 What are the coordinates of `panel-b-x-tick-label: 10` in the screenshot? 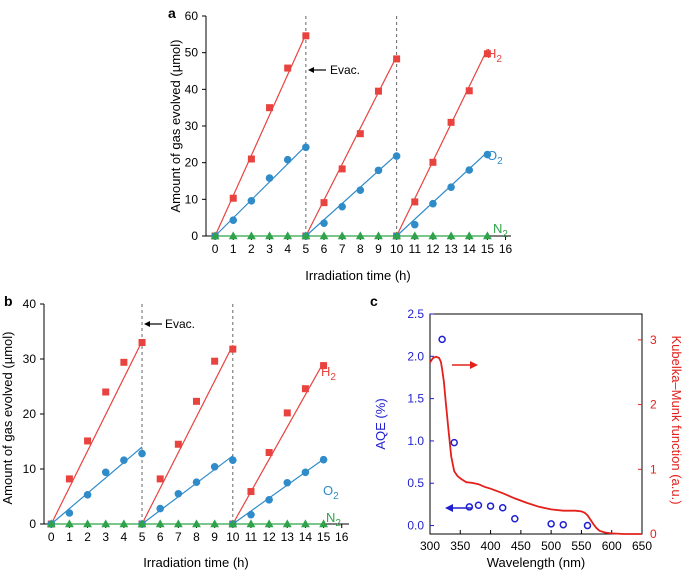 It's located at (233, 537).